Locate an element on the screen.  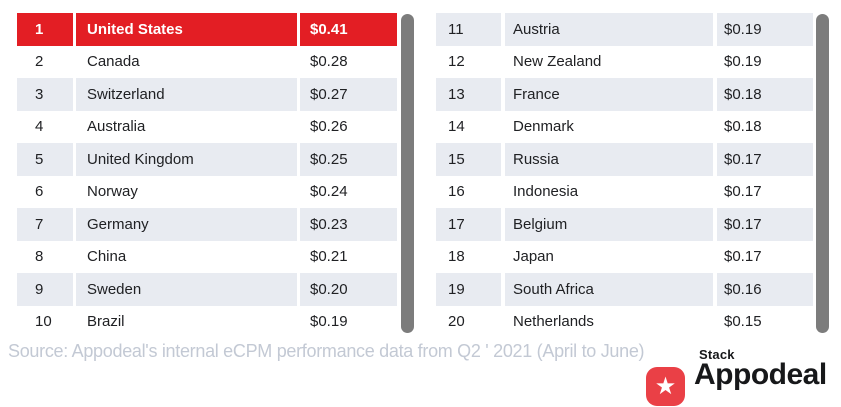
ecpm-value-cell: $0.20 is located at coordinates (348, 289).